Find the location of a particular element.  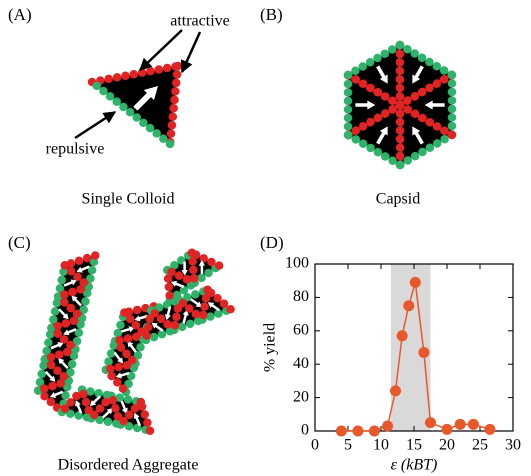

panel-label: (B) is located at coordinates (271, 14).